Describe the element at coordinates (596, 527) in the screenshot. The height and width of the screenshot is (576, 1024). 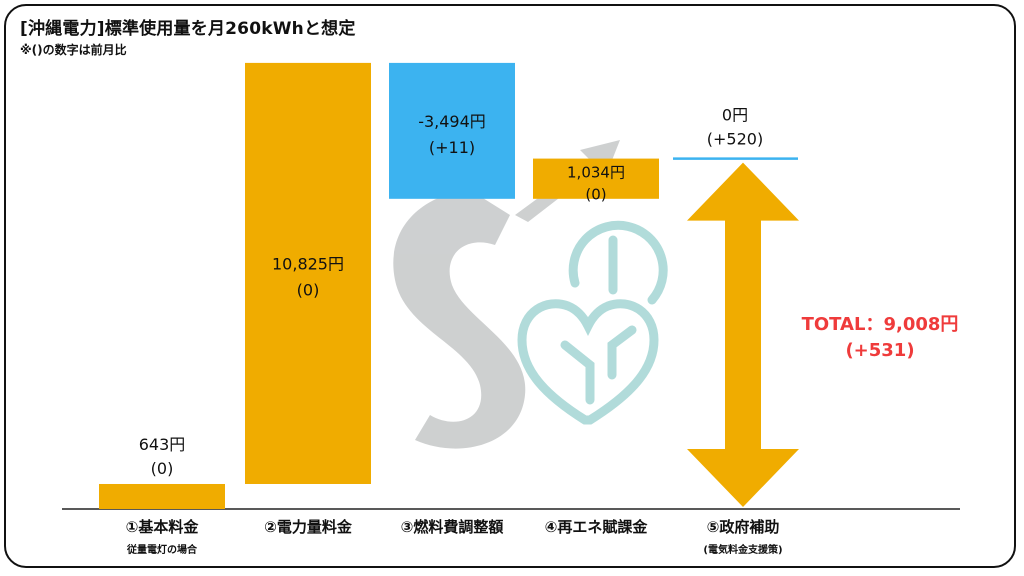
I see `category-label-4: ④再エネ賦課金` at that location.